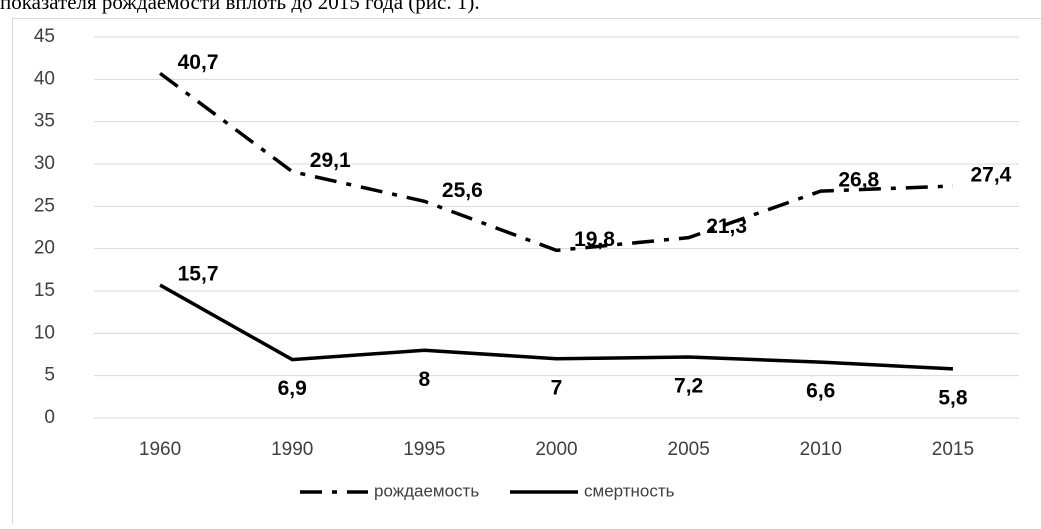 Image resolution: width=1041 pixels, height=529 pixels. Describe the element at coordinates (557, 387) in the screenshot. I see `data-label: 7` at that location.